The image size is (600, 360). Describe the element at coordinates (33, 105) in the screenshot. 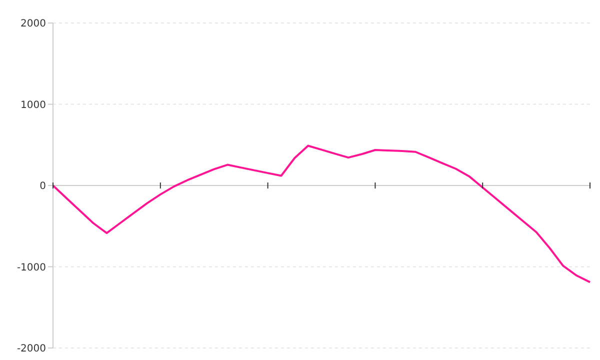

I see `y-tick-label: 1000` at that location.